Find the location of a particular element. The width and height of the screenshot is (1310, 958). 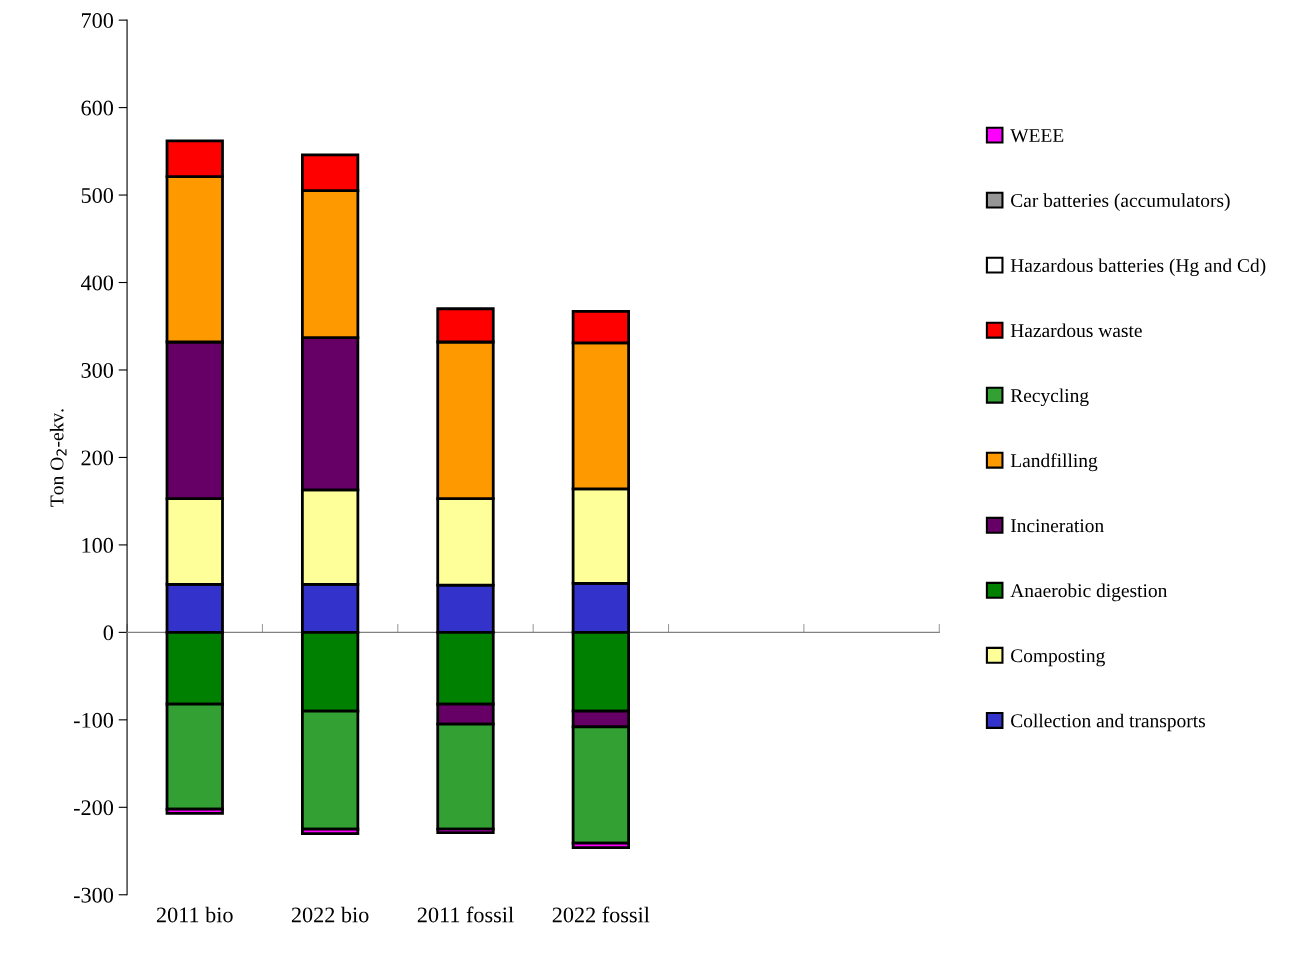

legend-label: Composting is located at coordinates (1058, 658).